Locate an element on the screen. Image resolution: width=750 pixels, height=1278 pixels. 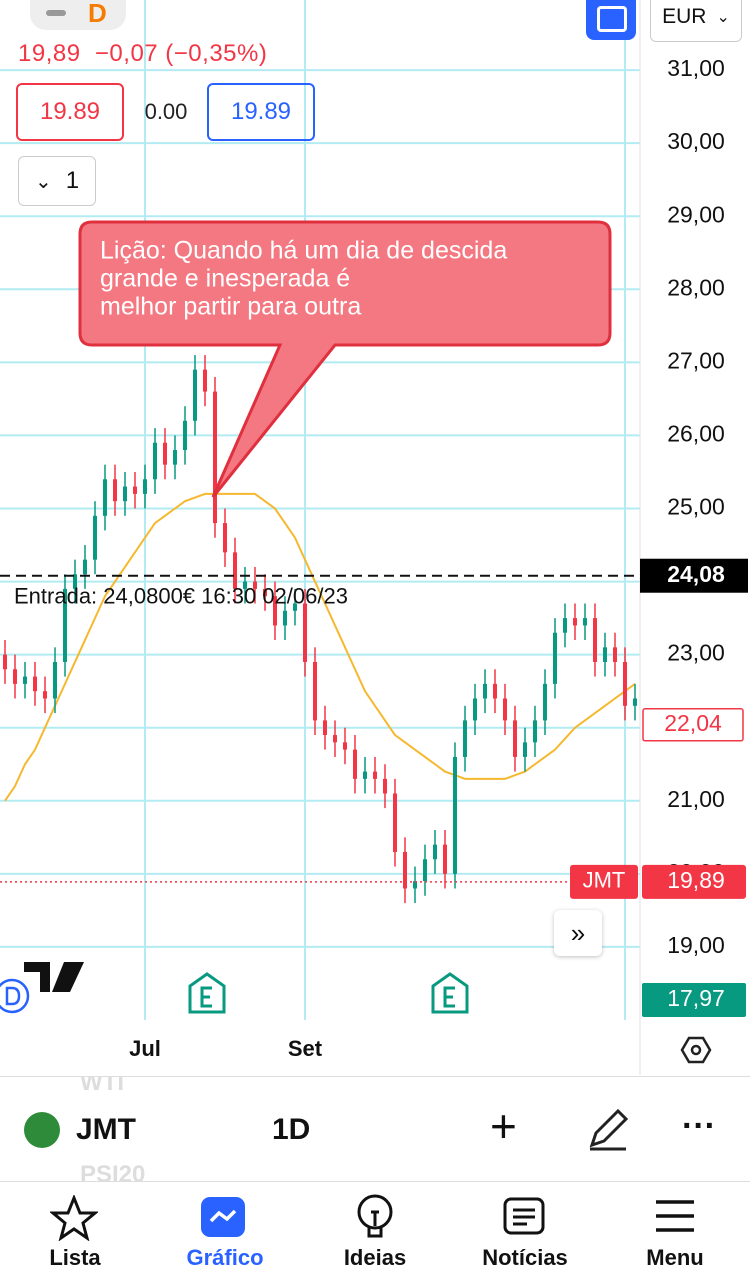
tab-label: Ideias is located at coordinates (375, 1257).